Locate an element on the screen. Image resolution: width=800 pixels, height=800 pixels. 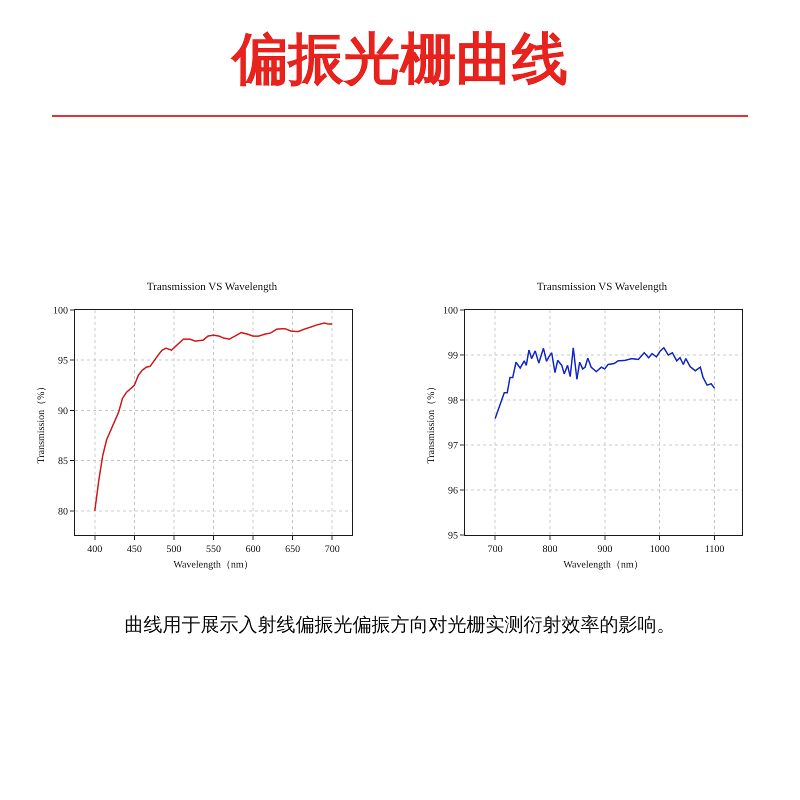
x-tick-label: 900 is located at coordinates (604, 549).